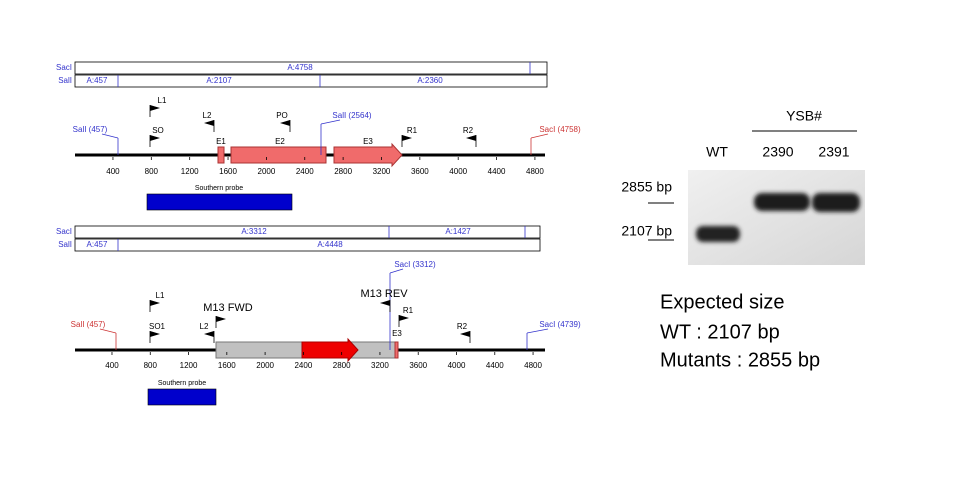 This screenshot has height=480, width=960. Describe the element at coordinates (305, 171) in the screenshot. I see `tick-label: 2400` at that location.